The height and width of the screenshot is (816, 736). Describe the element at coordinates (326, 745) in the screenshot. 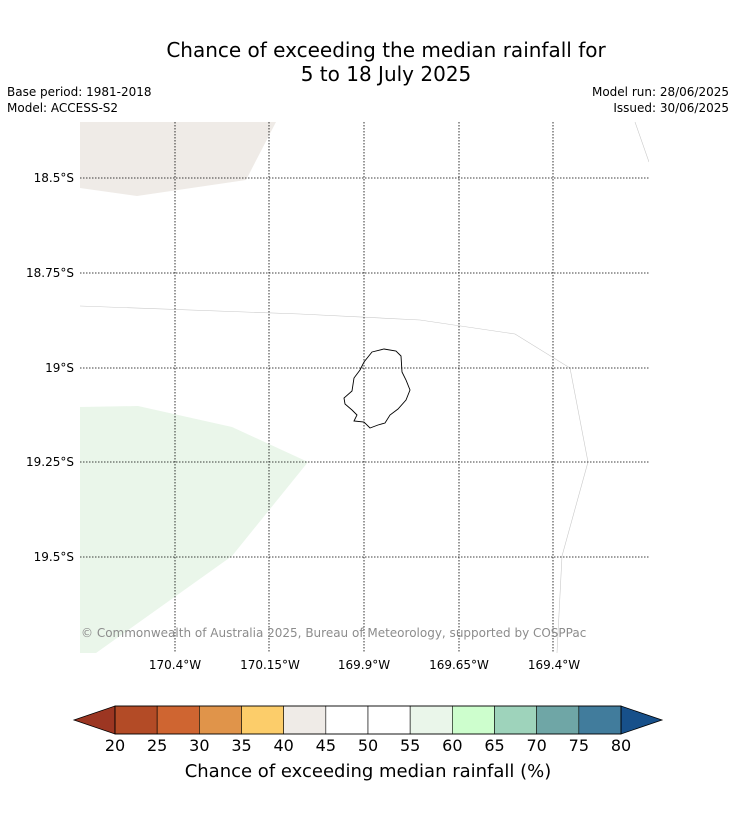

I see `colorbar-tick-label: 45` at that location.